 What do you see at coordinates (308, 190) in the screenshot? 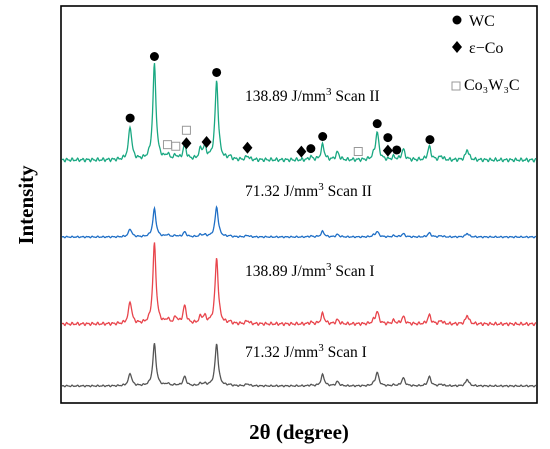
I see `series-label-3: 71.32 J/mm3 Scan II` at bounding box center [308, 190].